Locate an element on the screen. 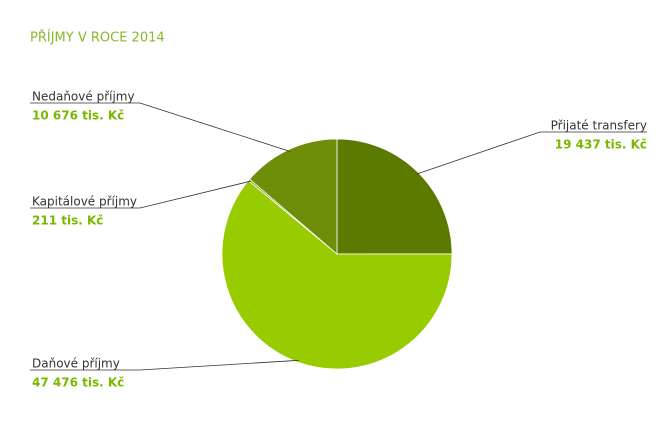  slice-label: Kapitálové příjmy is located at coordinates (84, 202).